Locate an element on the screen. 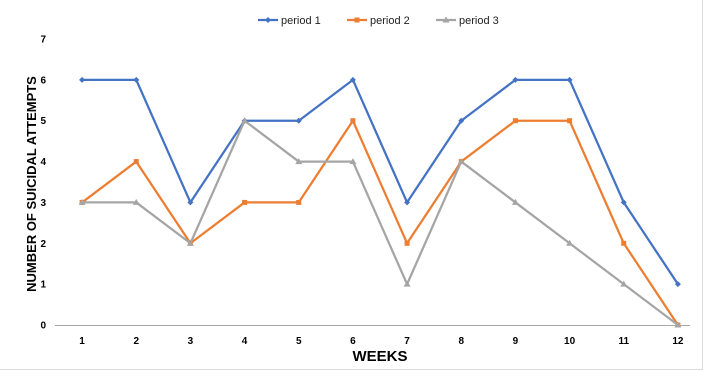  x-tick-label: 12 is located at coordinates (678, 341).